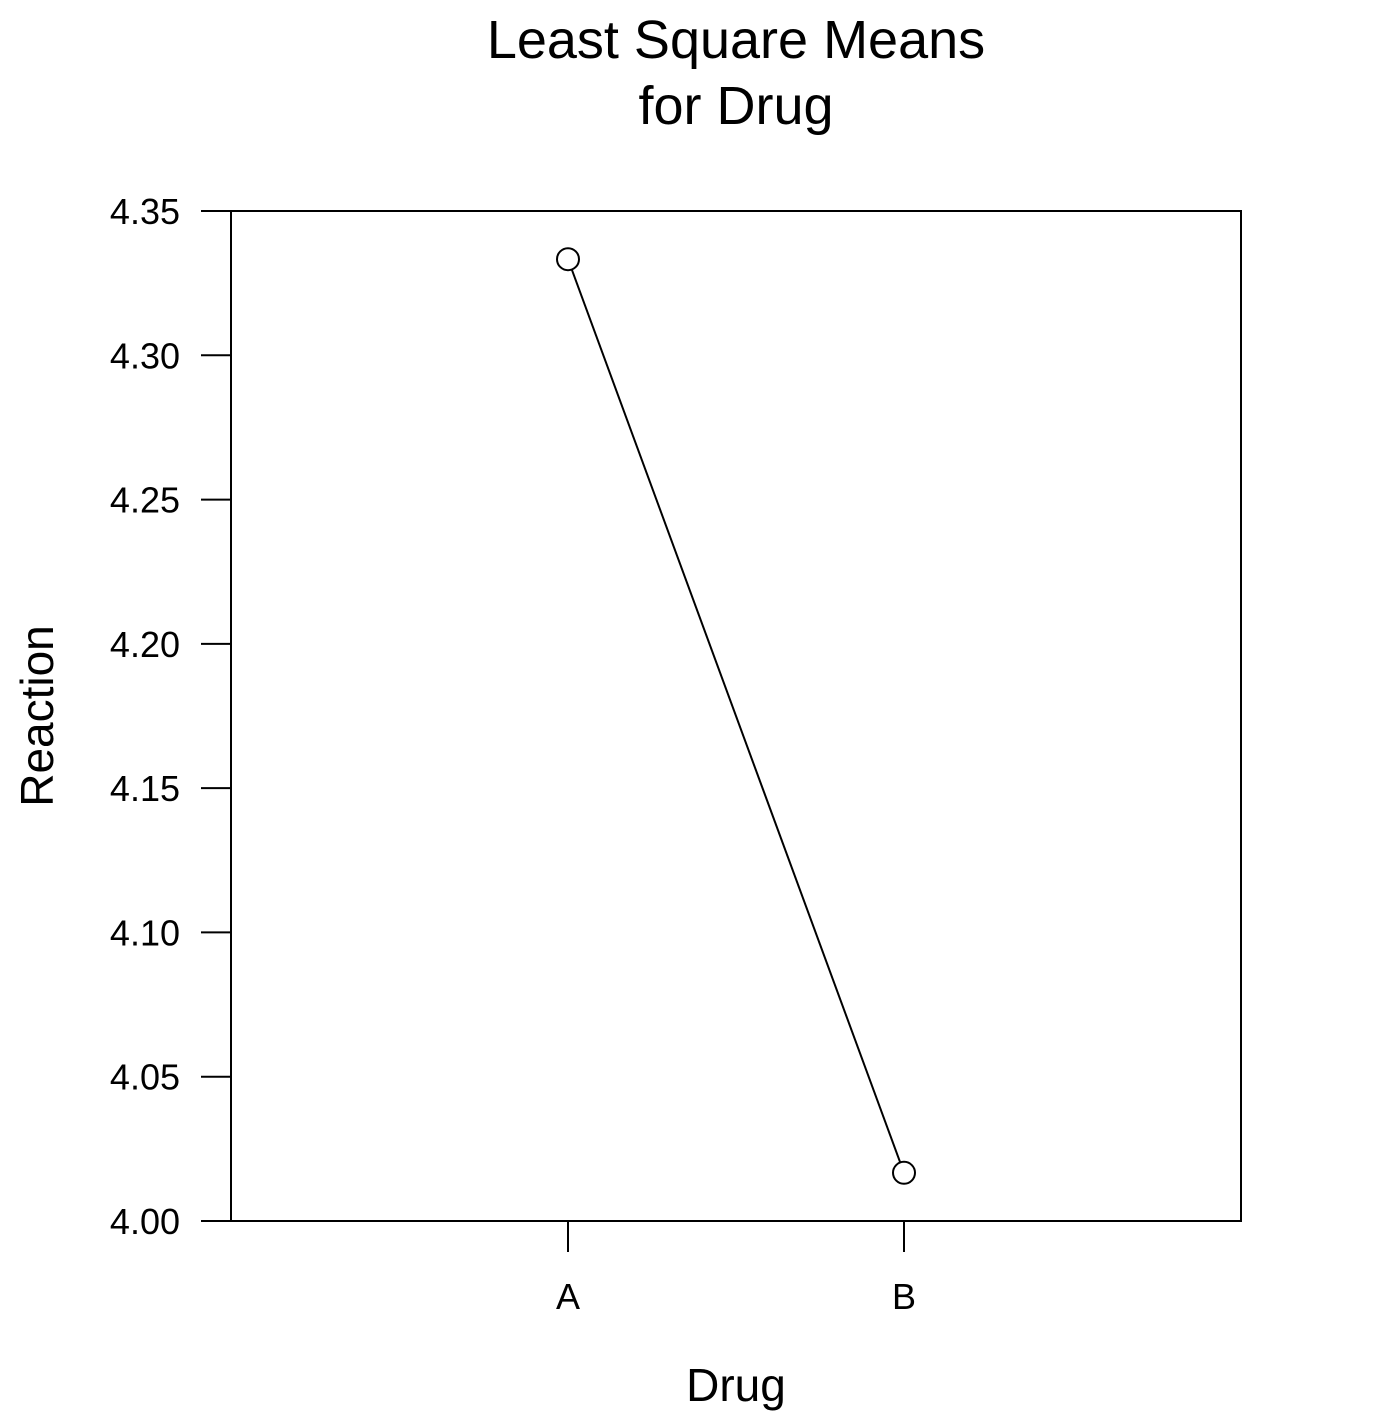 This screenshot has width=1379, height=1419. Describe the element at coordinates (904, 1172) in the screenshot. I see `data-point-b` at that location.